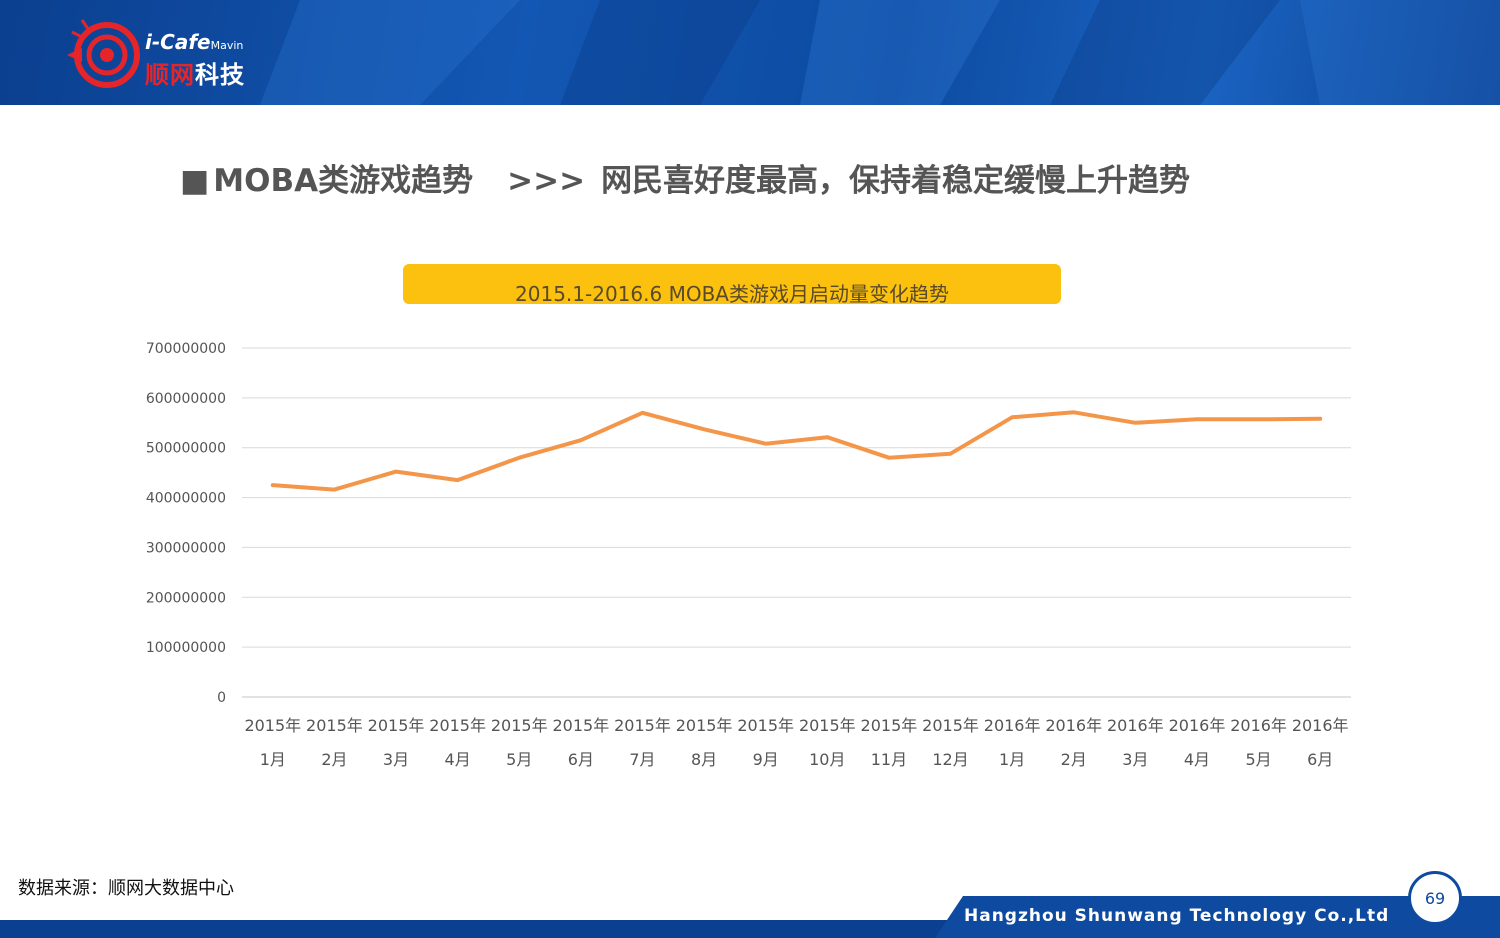 The height and width of the screenshot is (938, 1500). Describe the element at coordinates (195, 74) in the screenshot. I see `logo-text-cn: 顺网科技` at that location.